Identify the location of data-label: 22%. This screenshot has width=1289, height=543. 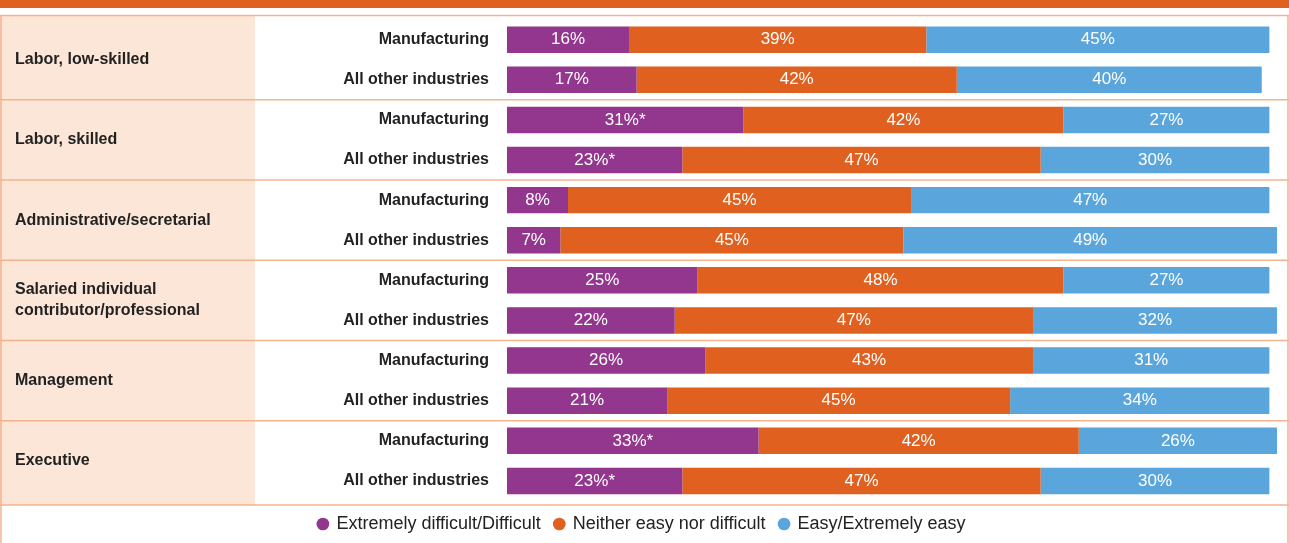
(590, 320).